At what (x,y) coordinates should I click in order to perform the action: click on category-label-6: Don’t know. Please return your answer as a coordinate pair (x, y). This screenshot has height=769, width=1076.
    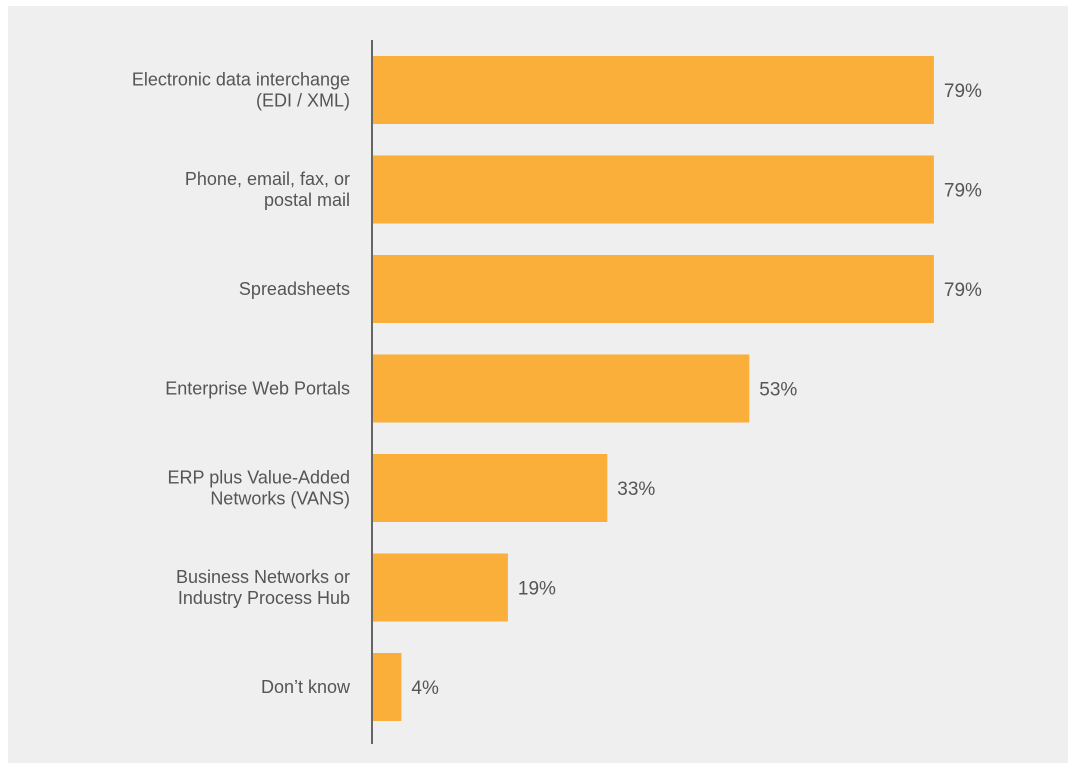
    Looking at the image, I should click on (306, 687).